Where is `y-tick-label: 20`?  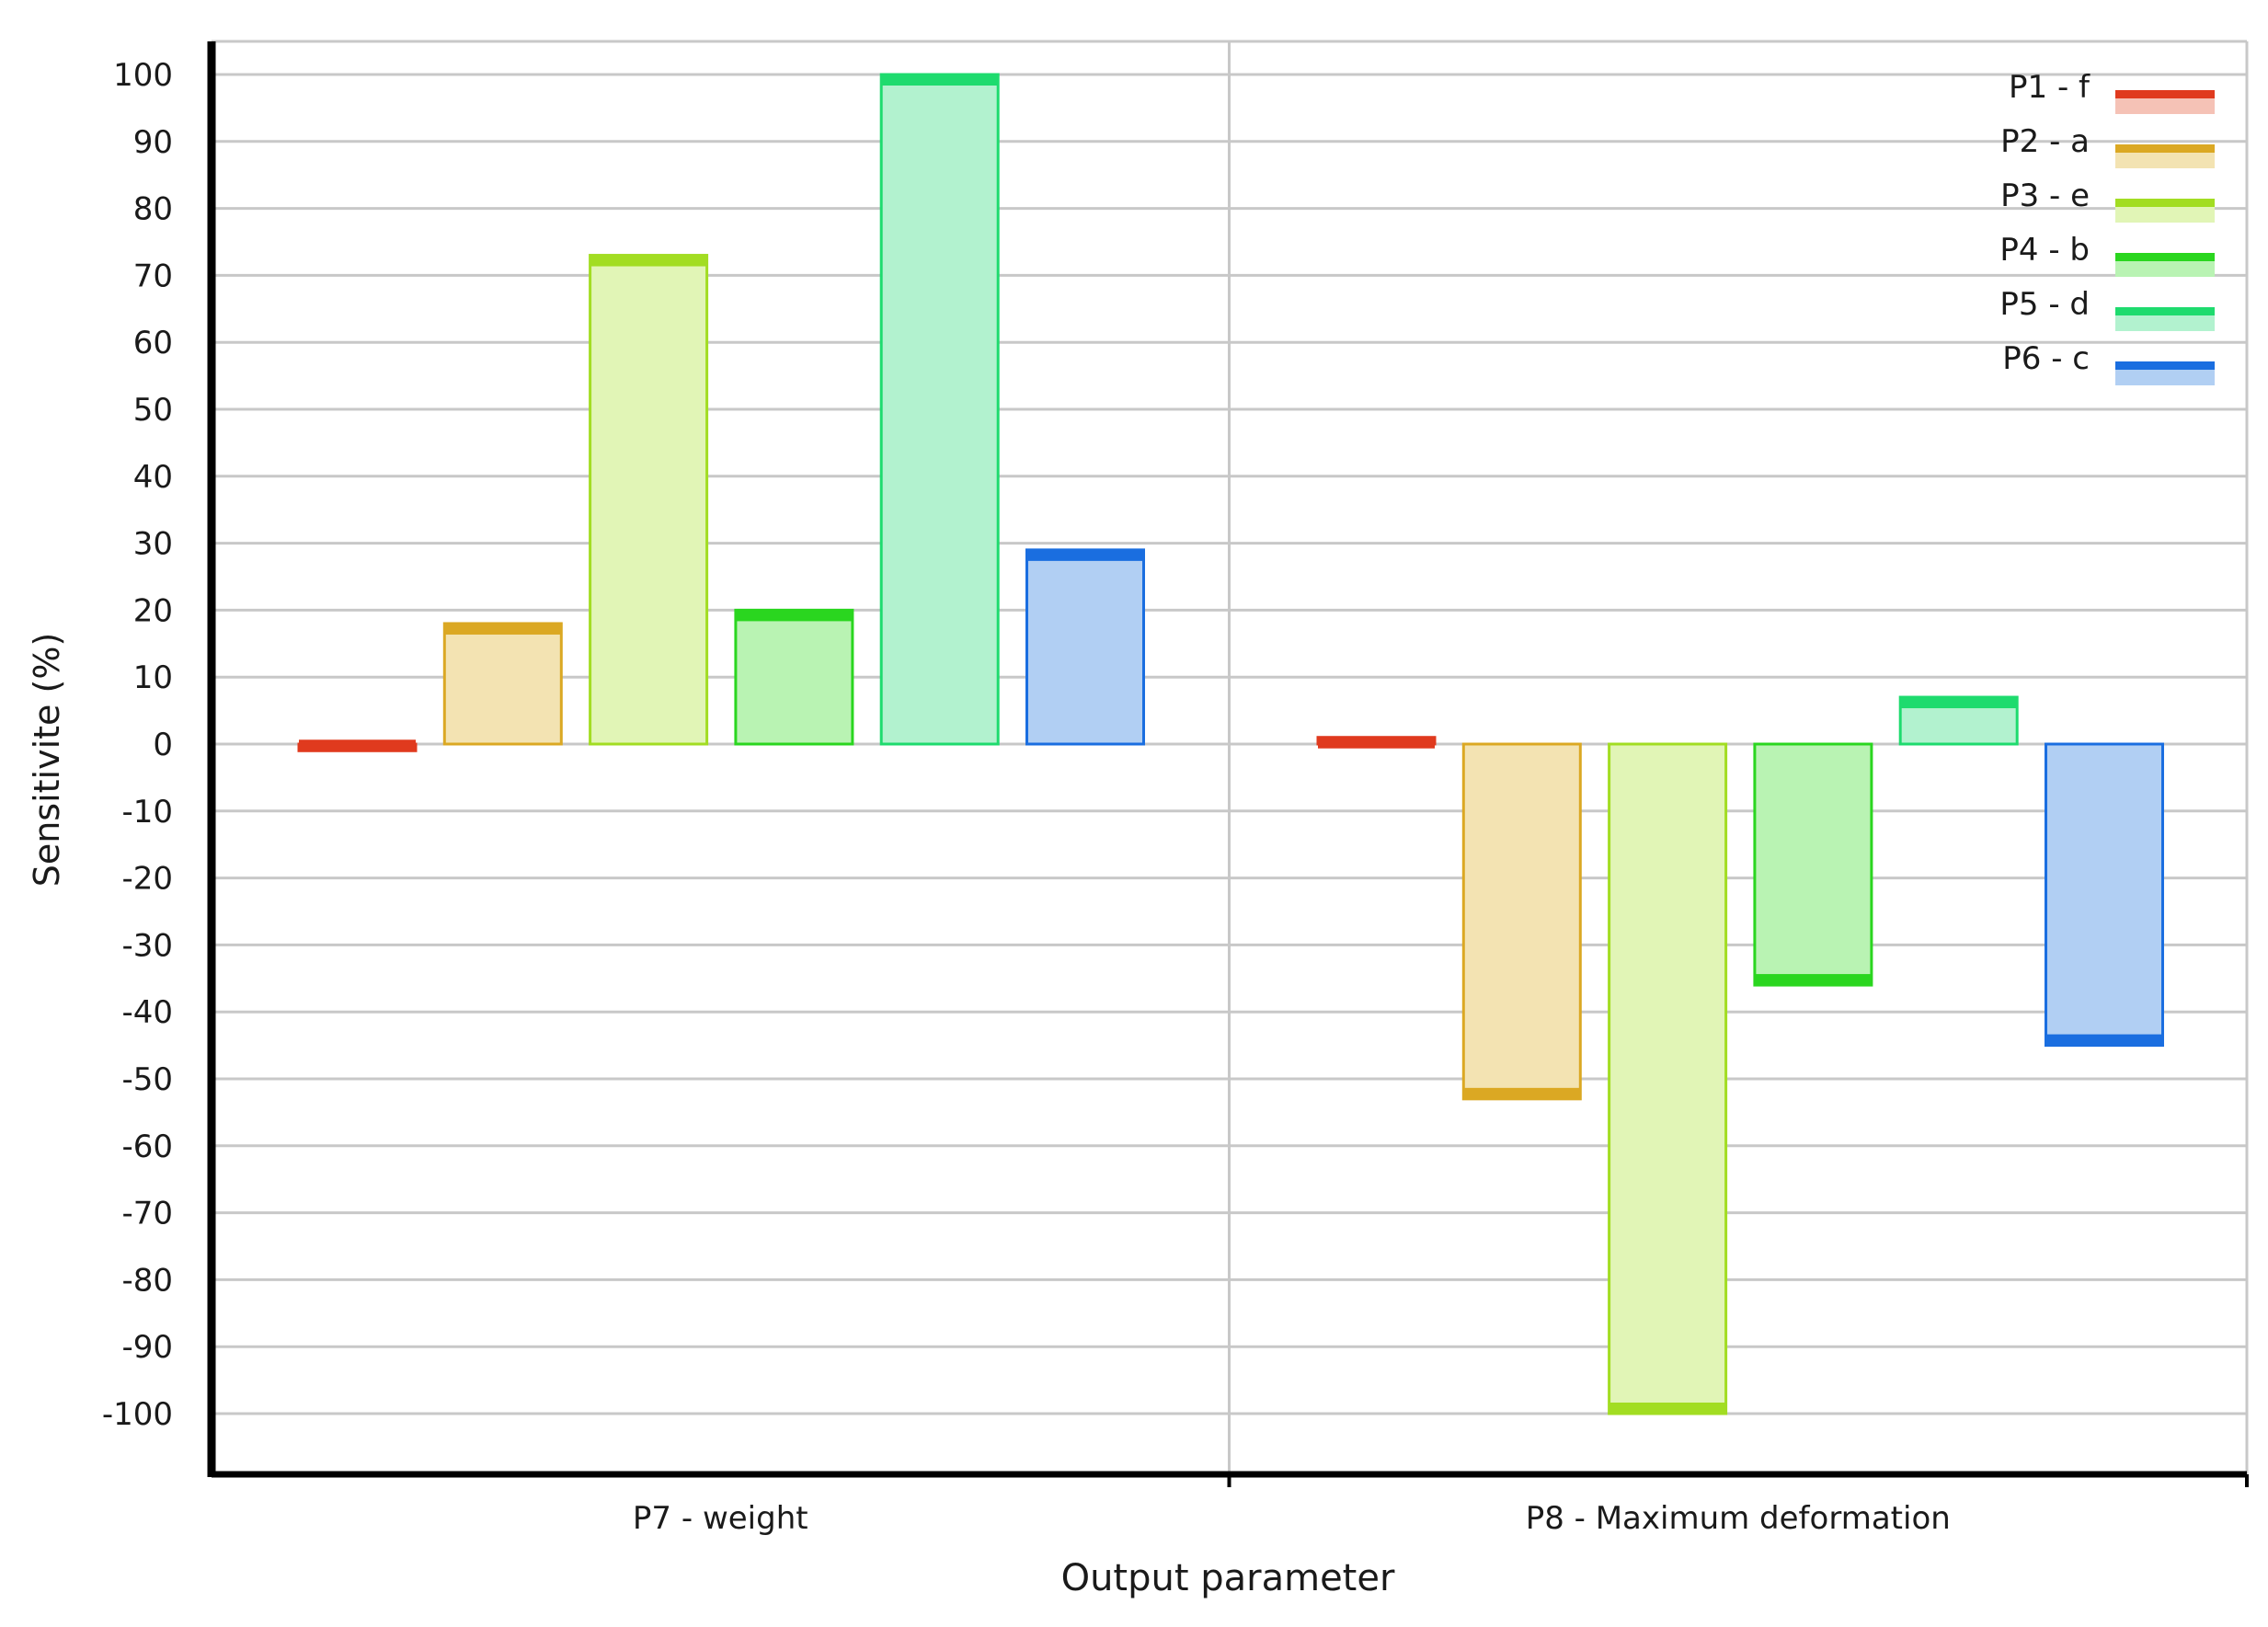 y-tick-label: 20 is located at coordinates (153, 611).